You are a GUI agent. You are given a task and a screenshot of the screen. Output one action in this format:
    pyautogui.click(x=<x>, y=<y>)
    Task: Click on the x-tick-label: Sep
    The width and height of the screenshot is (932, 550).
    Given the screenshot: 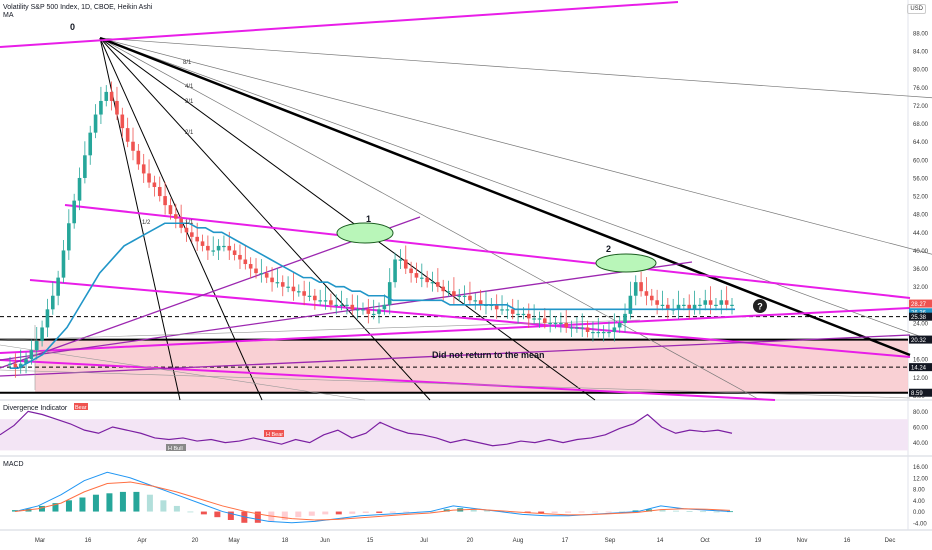 What is the action you would take?
    pyautogui.click(x=610, y=541)
    